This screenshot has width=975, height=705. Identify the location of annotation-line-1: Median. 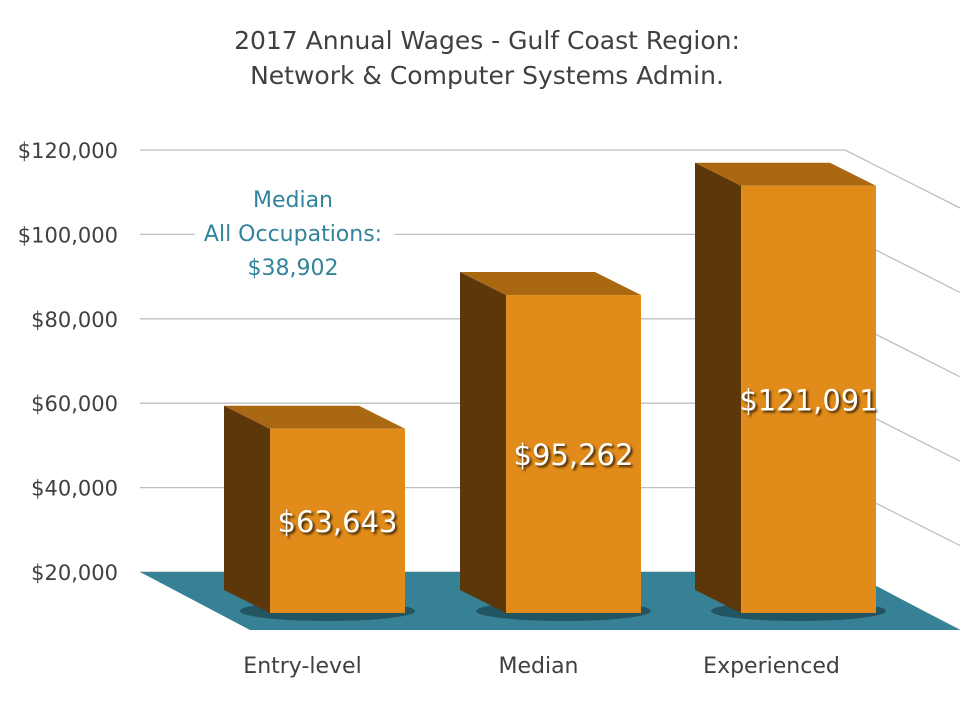
(293, 200).